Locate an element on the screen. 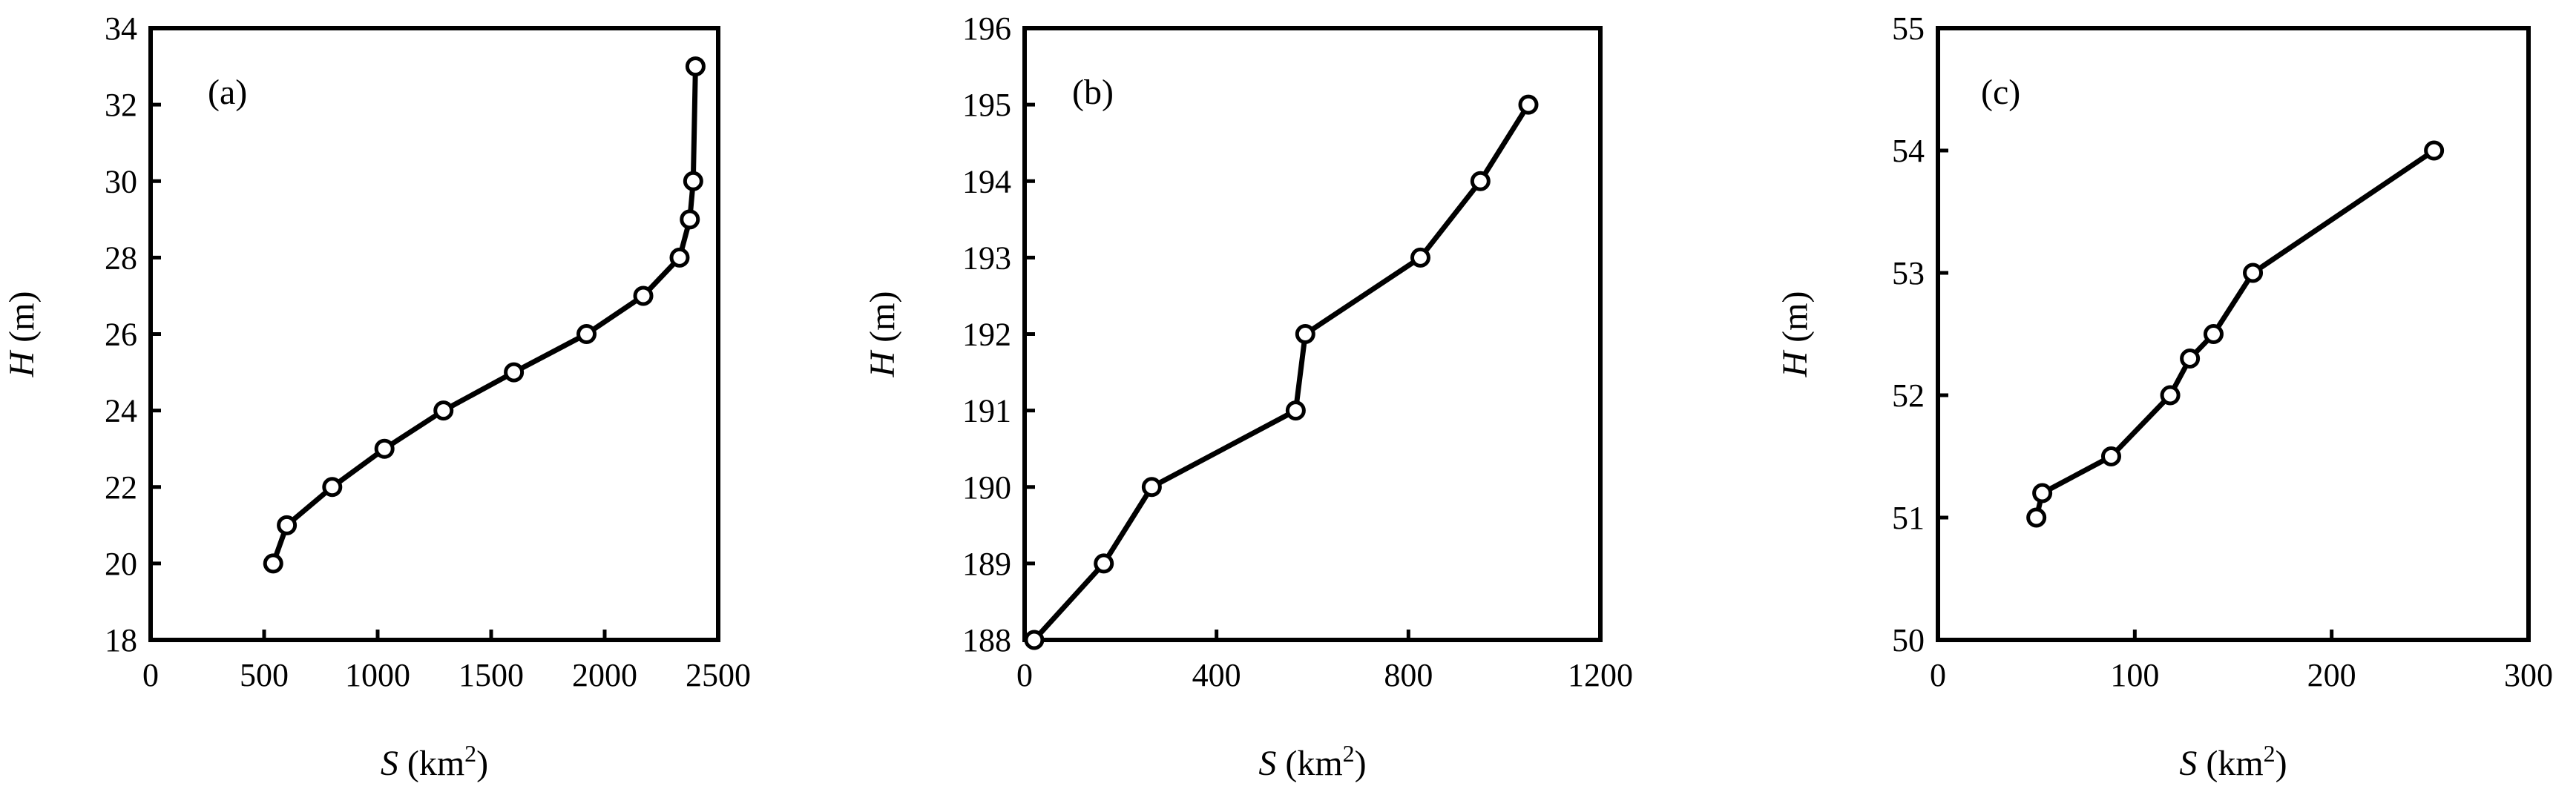 Image resolution: width=2576 pixels, height=809 pixels. y-tick-label: 20 is located at coordinates (121, 564).